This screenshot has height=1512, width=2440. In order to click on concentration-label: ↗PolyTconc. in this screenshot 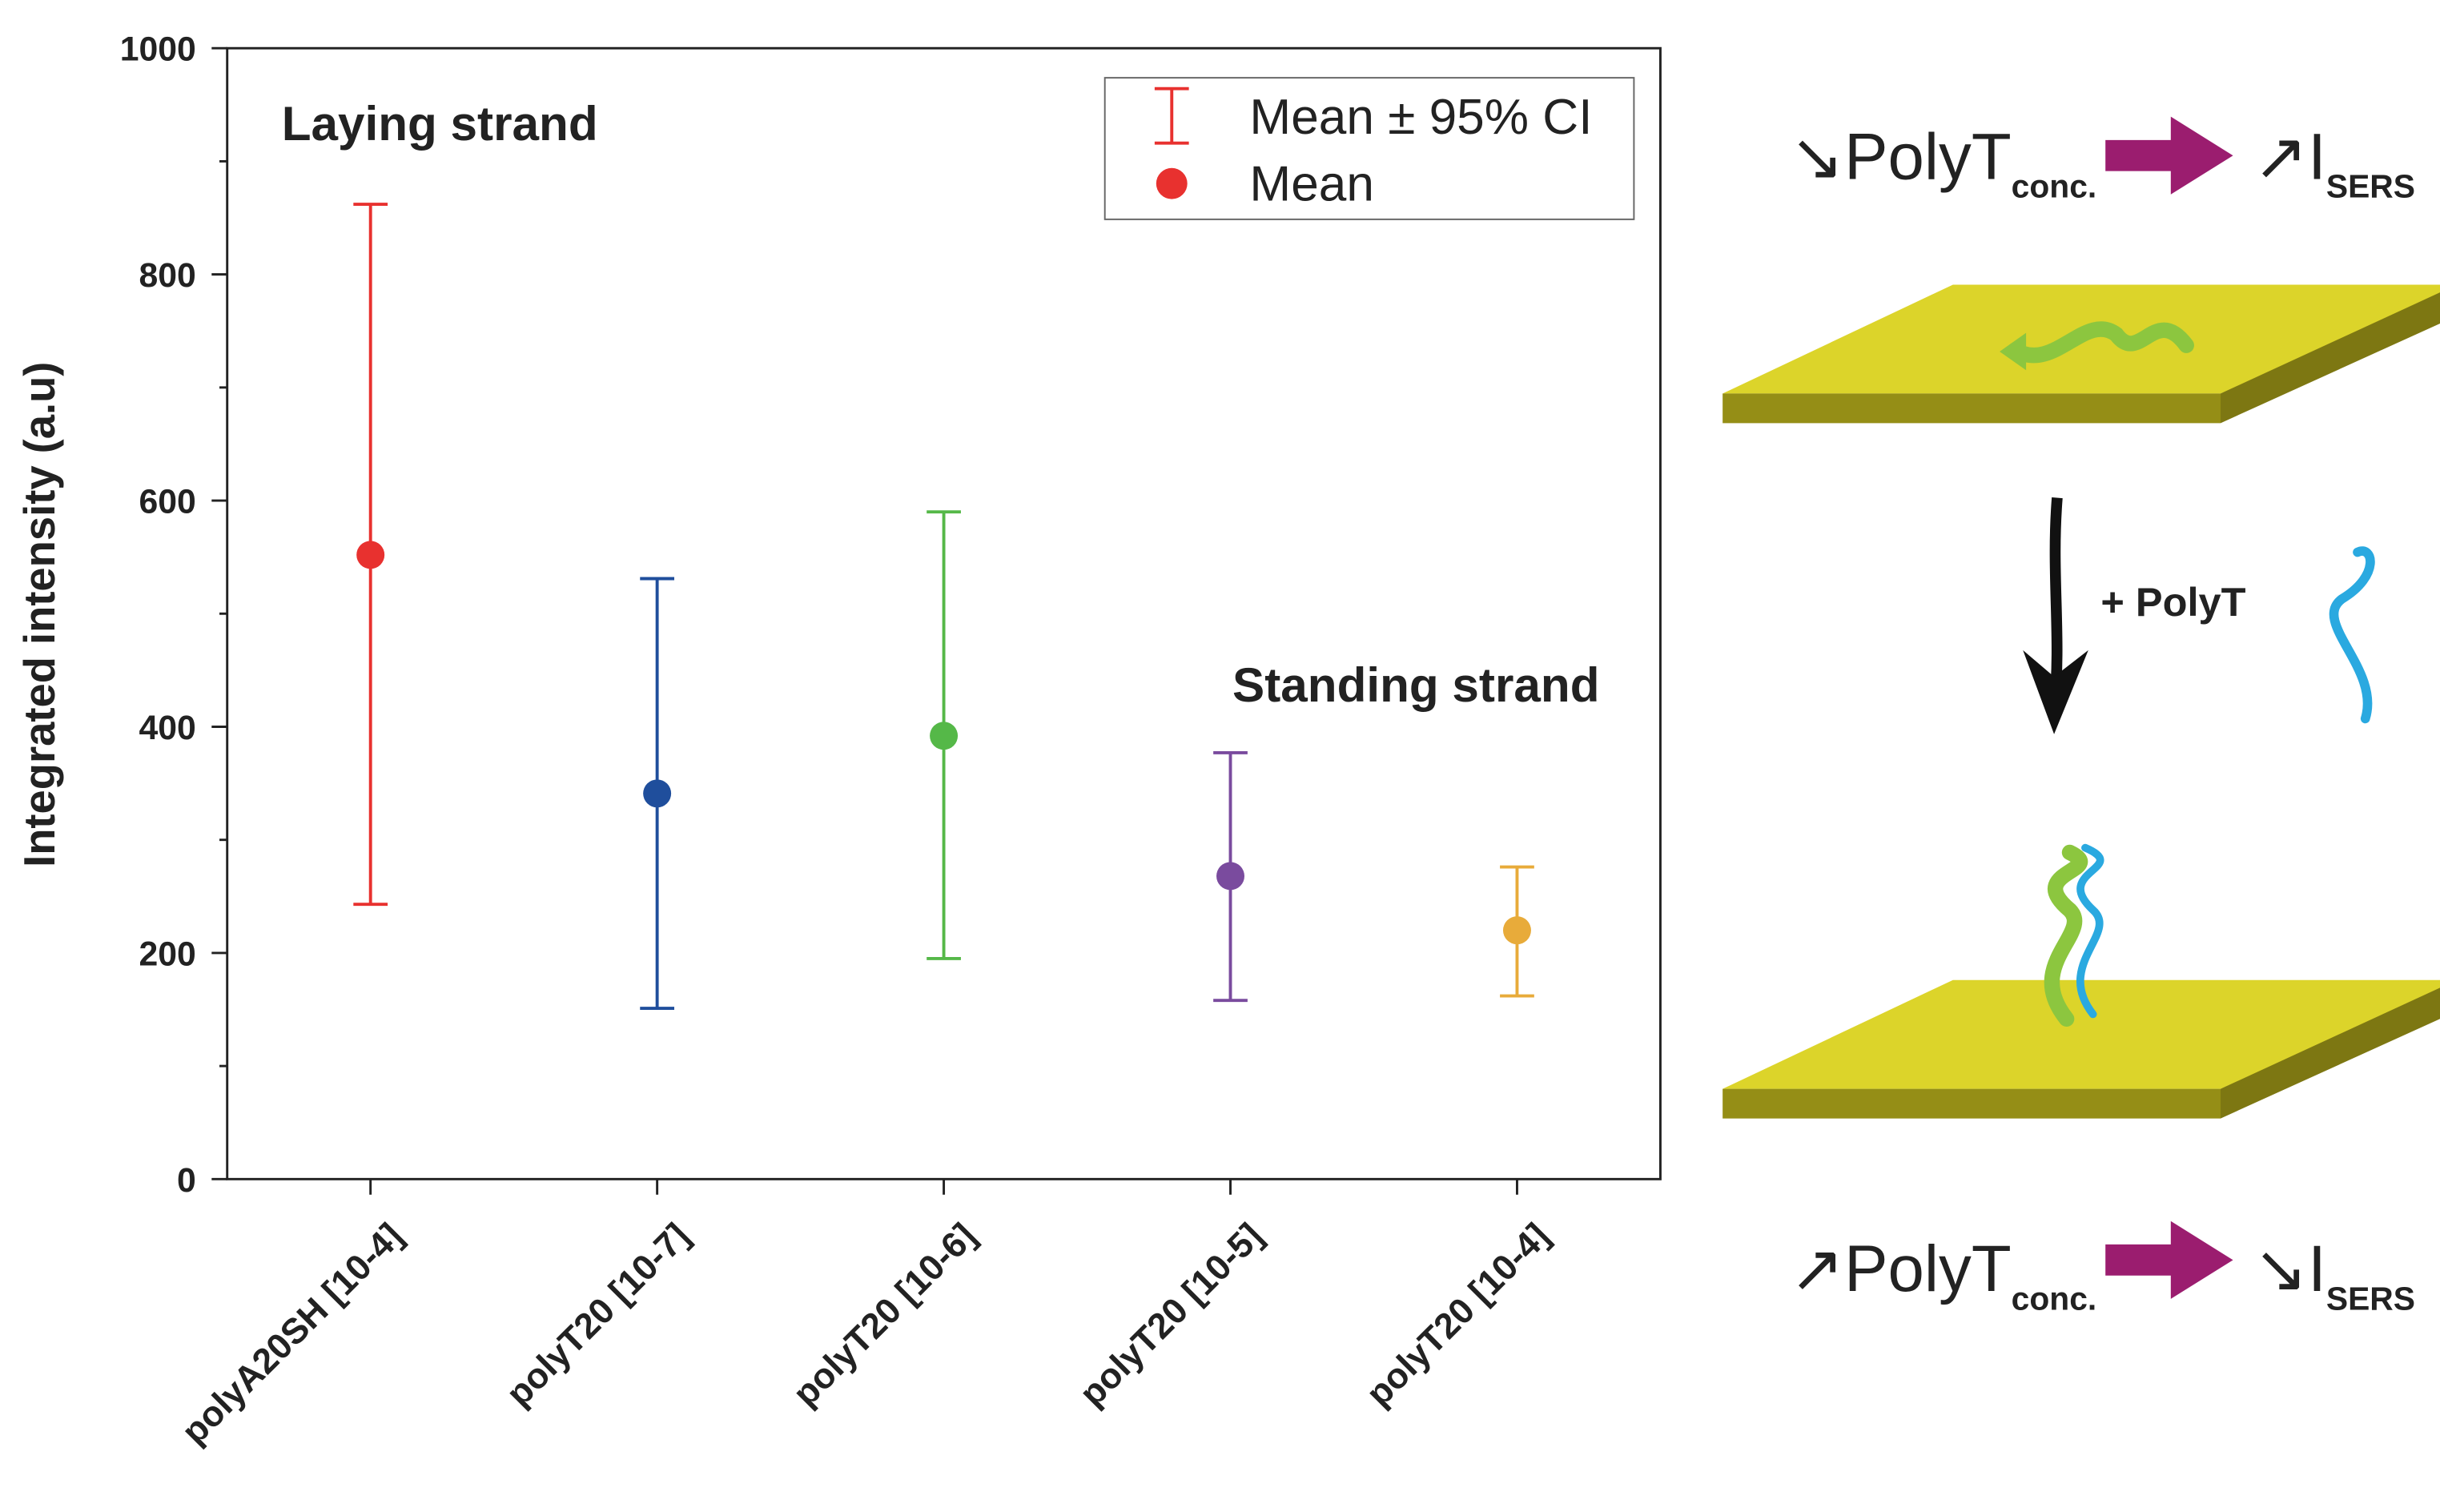, I will do `click(1943, 1275)`.